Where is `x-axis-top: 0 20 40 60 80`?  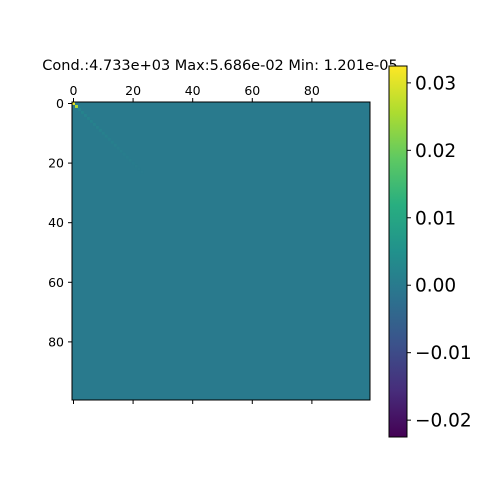
x-axis-top: 0 20 40 60 80 is located at coordinates (195, 92).